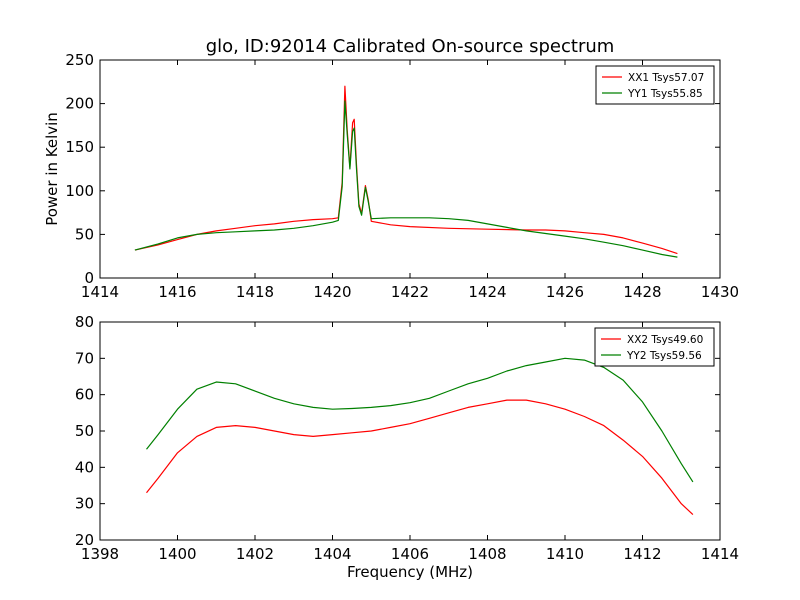  What do you see at coordinates (79, 147) in the screenshot?
I see `y-tick-label: 150` at bounding box center [79, 147].